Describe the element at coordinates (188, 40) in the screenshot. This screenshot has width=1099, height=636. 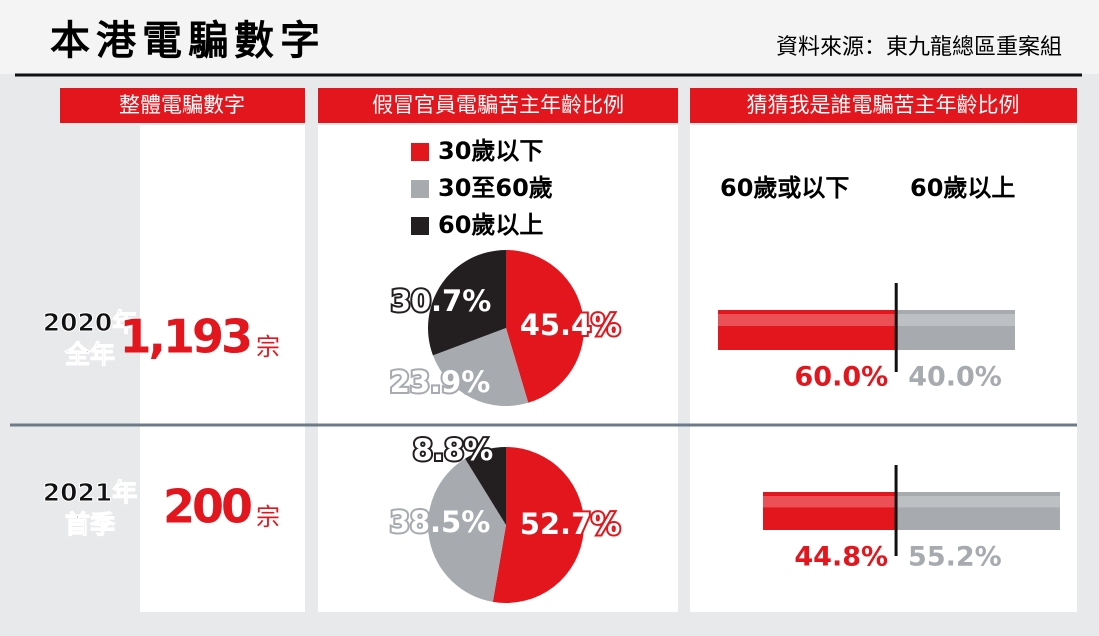
I see `title: 本港電騙數字` at that location.